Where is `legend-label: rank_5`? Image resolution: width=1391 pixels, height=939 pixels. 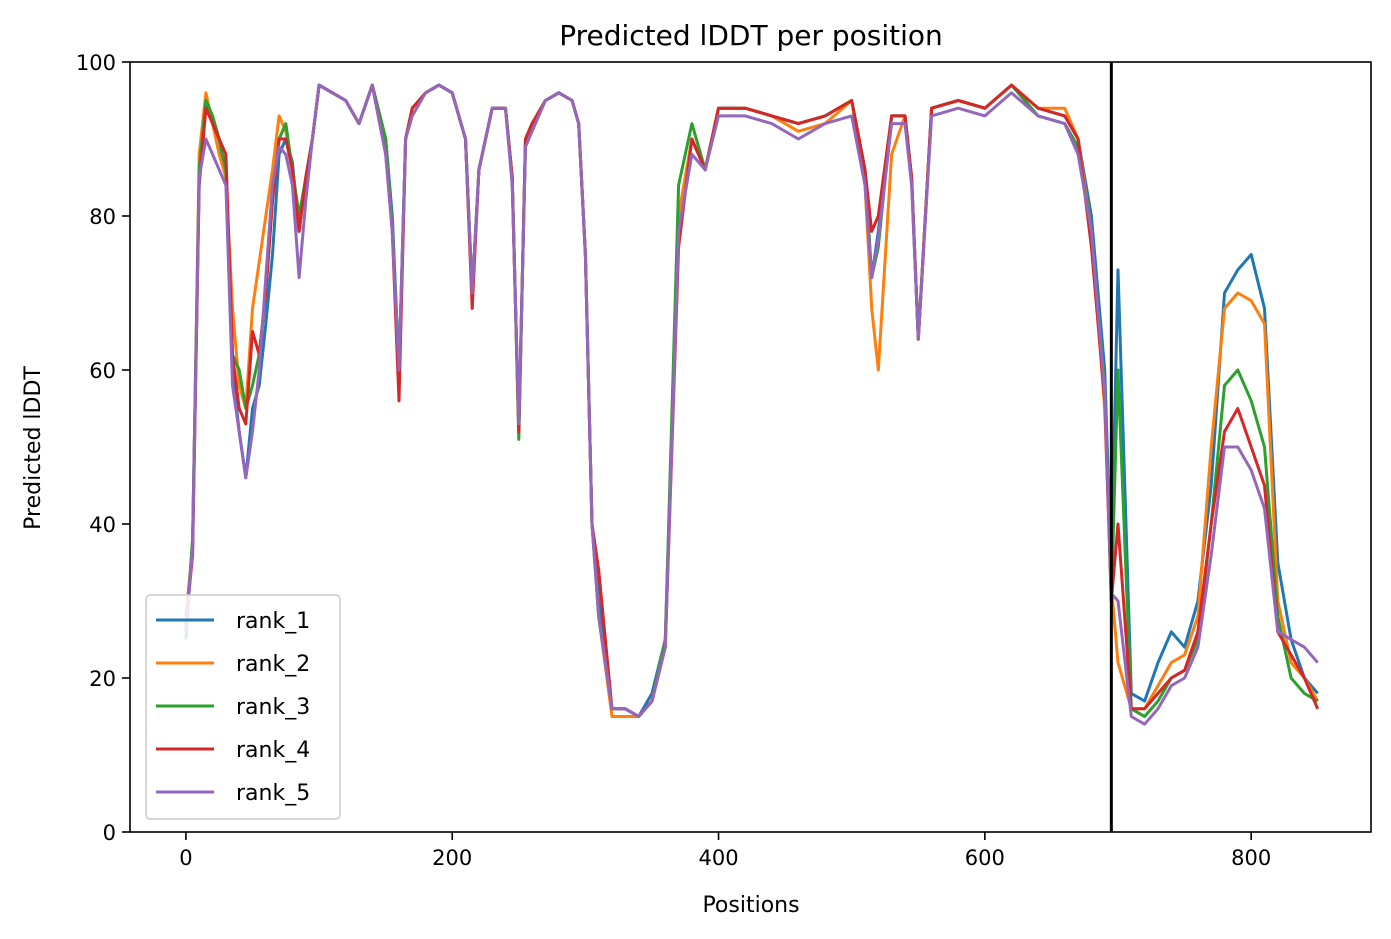
legend-label: rank_5 is located at coordinates (273, 793).